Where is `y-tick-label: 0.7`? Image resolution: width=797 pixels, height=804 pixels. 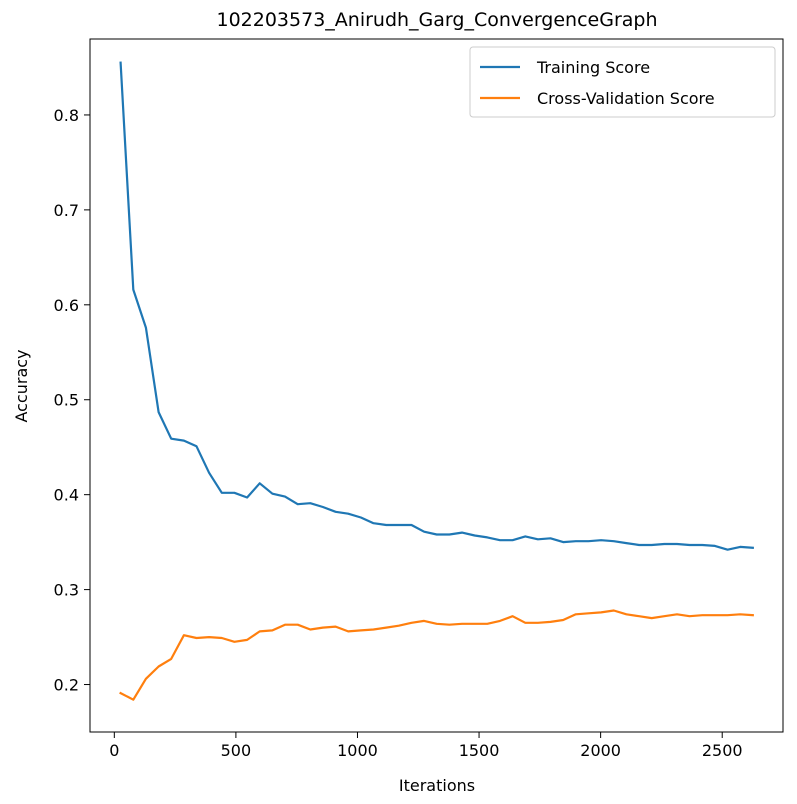 y-tick-label: 0.7 is located at coordinates (66, 210).